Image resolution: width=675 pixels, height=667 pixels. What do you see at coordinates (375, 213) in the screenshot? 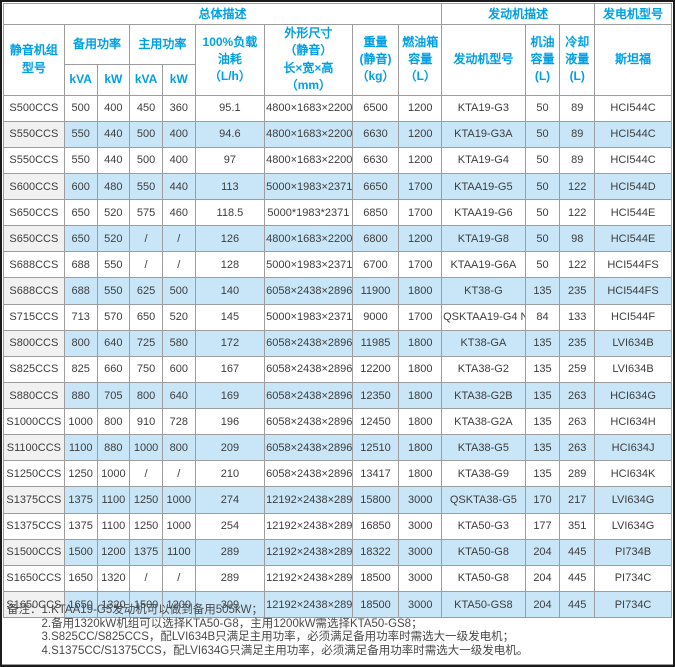
I see `data-cell: 6850` at bounding box center [375, 213].